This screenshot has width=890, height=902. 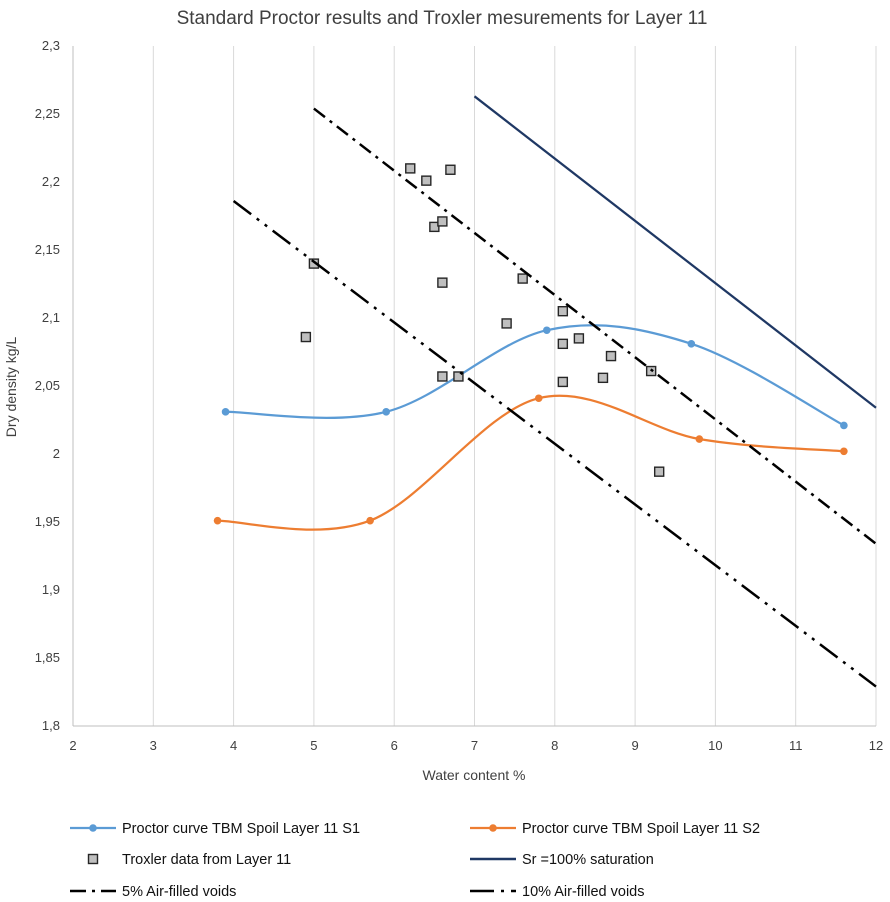 I want to click on y-tick-label-5: 2,05, so click(x=47, y=385).